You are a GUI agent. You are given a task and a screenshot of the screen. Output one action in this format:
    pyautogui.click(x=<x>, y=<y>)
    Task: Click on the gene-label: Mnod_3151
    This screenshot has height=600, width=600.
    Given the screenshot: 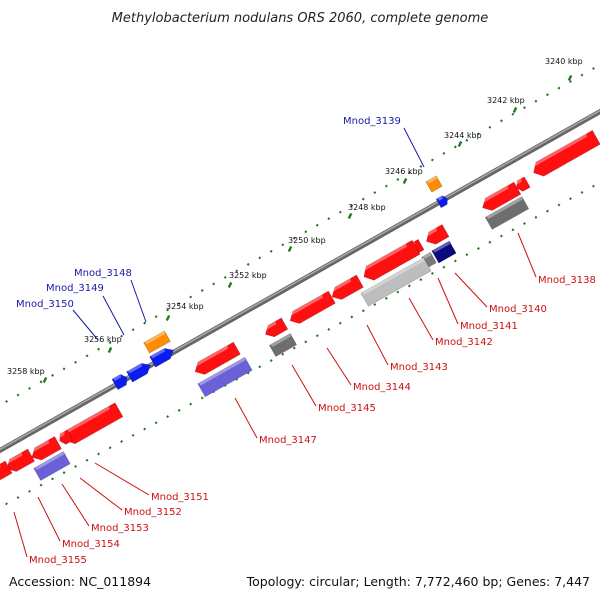 What is the action you would take?
    pyautogui.click(x=180, y=497)
    